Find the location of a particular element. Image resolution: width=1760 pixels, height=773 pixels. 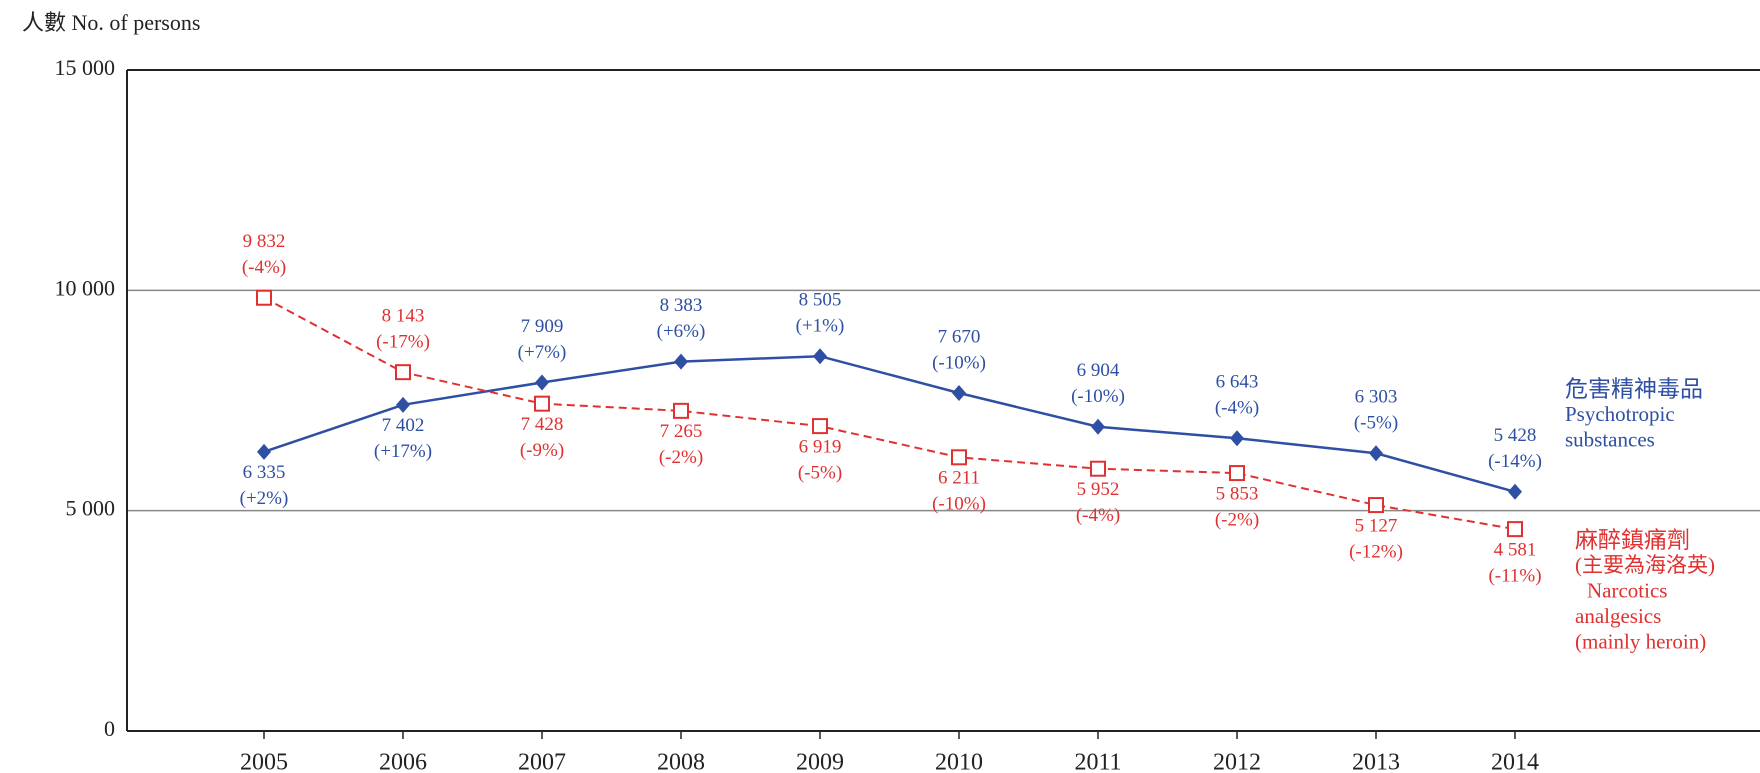

x-tick-label: 2007 is located at coordinates (542, 761).